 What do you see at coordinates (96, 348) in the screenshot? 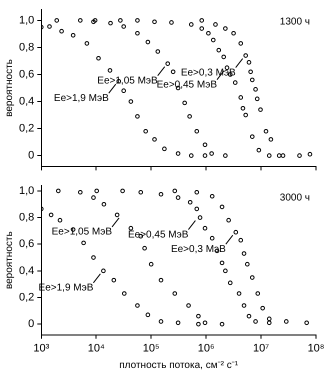
I see `x-tick-label: 10⁴` at bounding box center [96, 348].